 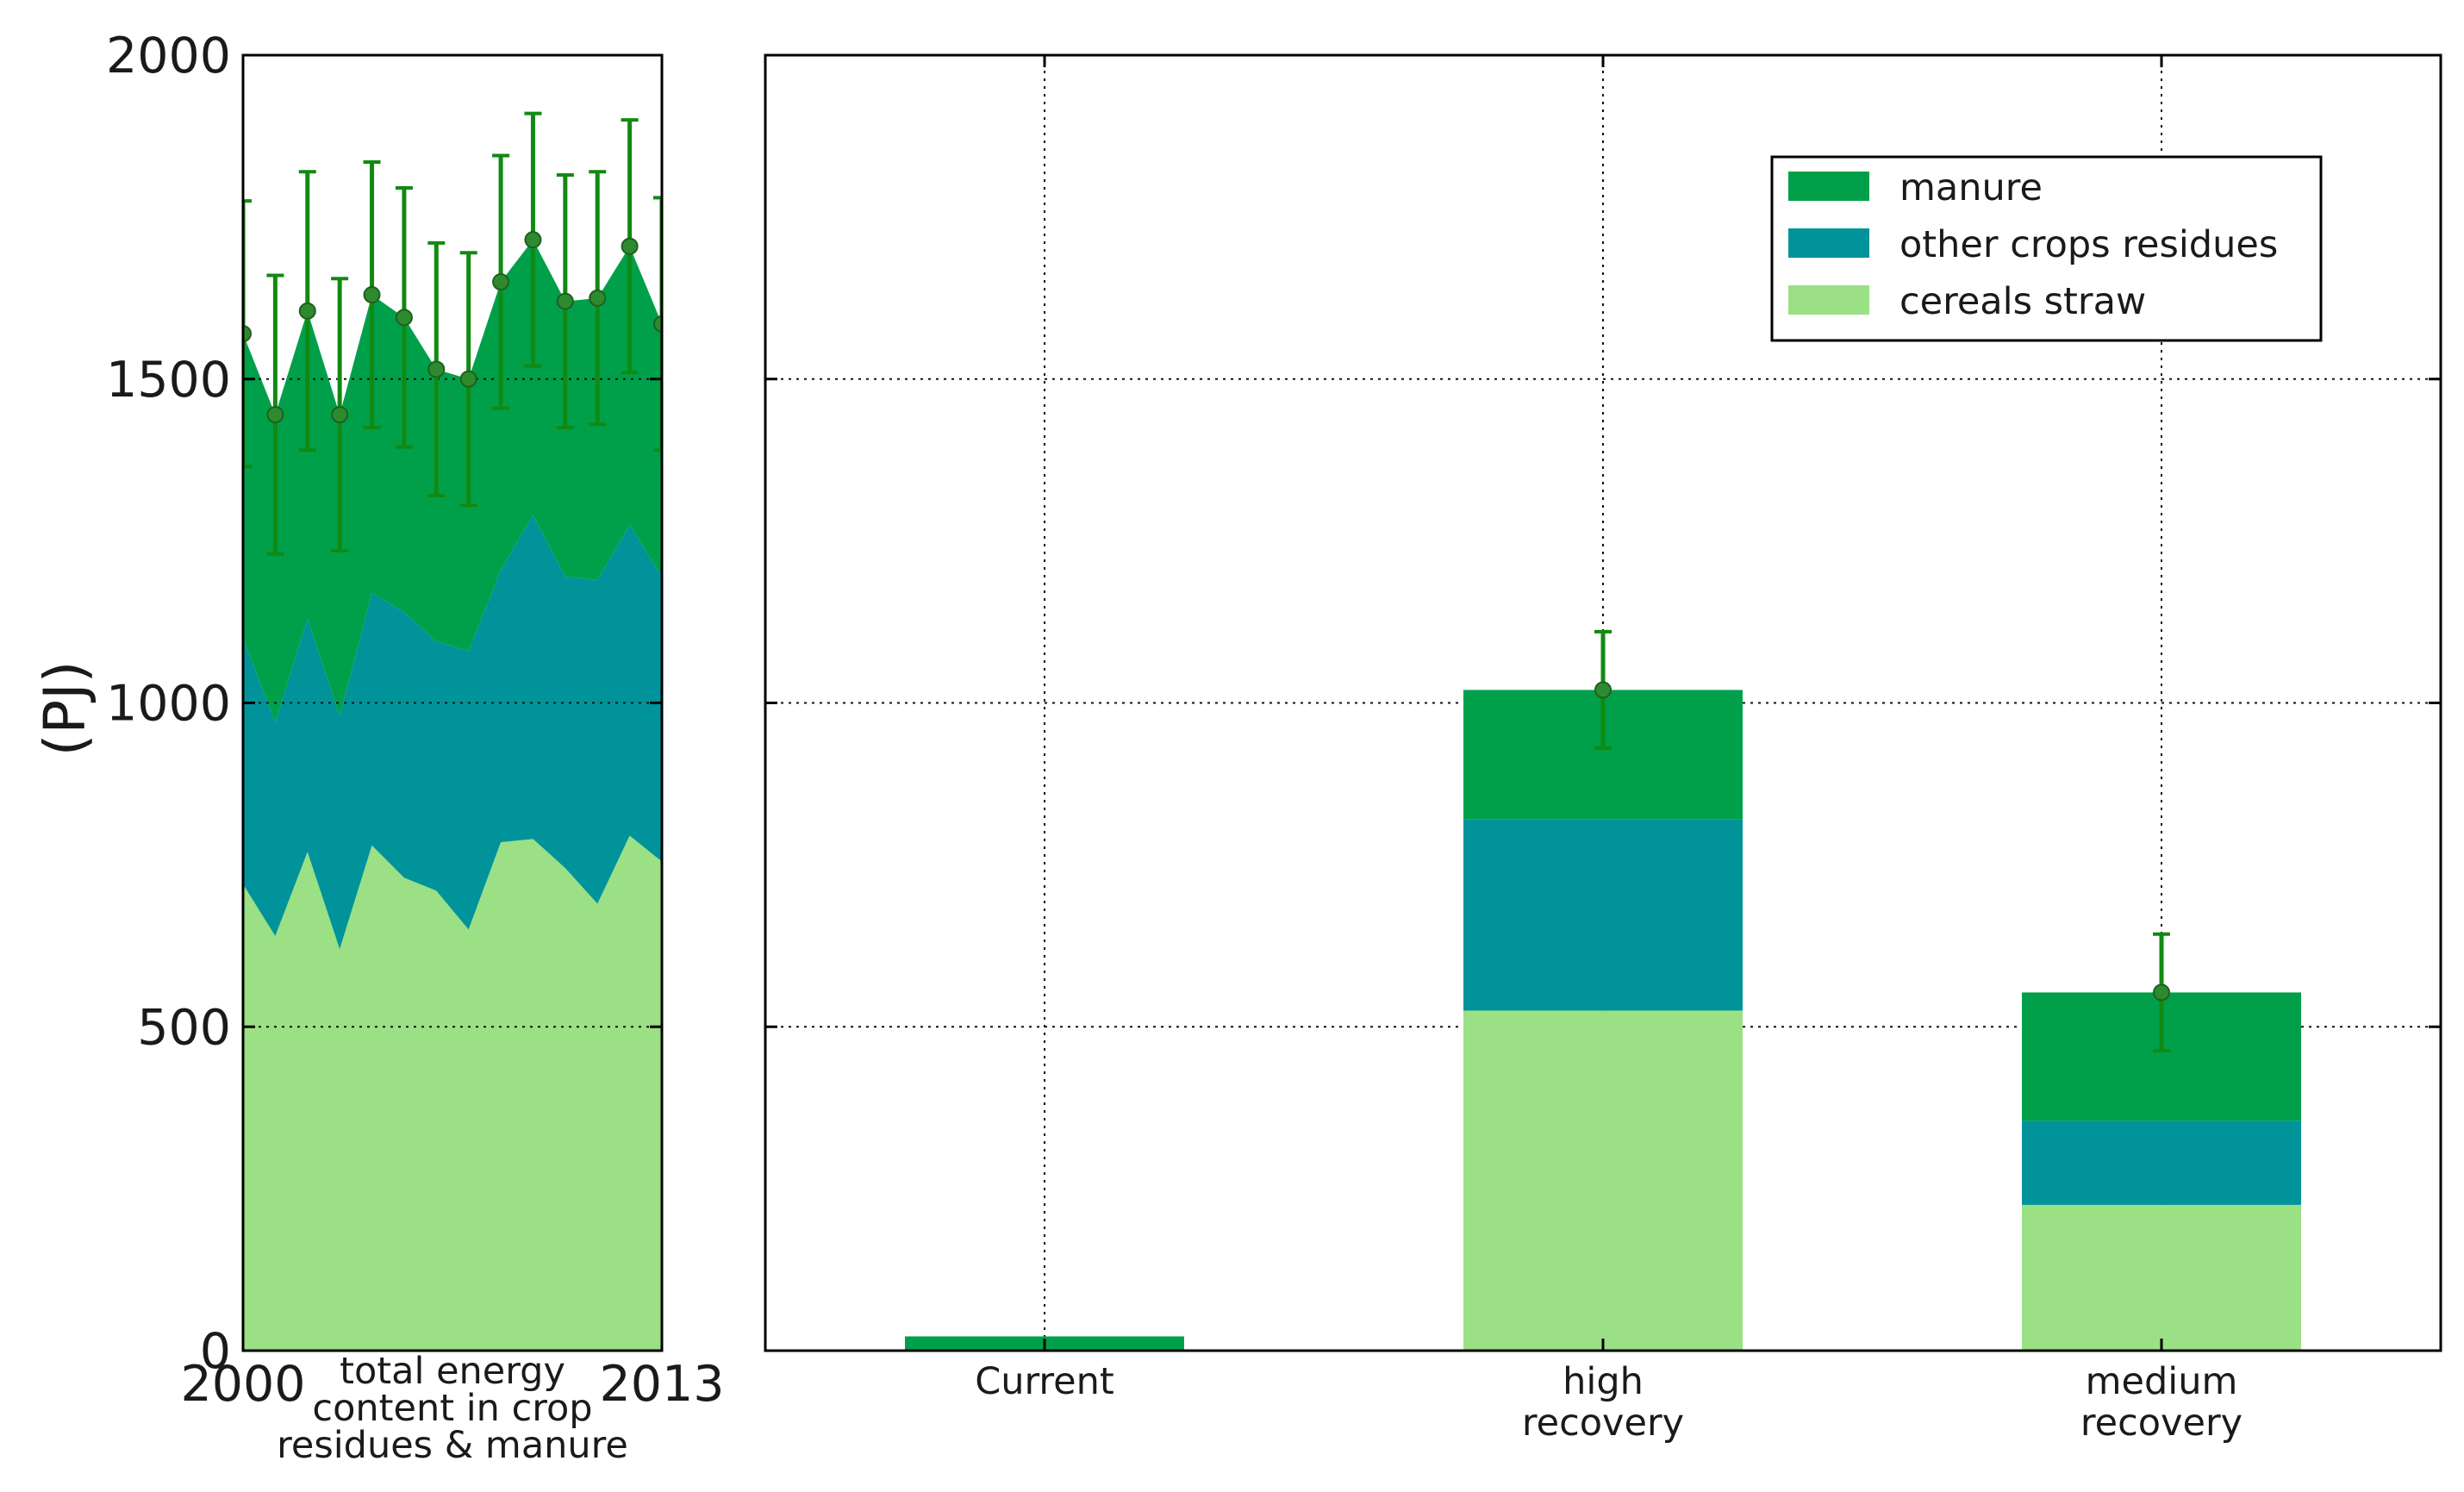 I want to click on y-tick-label: 2000, so click(x=168, y=56).